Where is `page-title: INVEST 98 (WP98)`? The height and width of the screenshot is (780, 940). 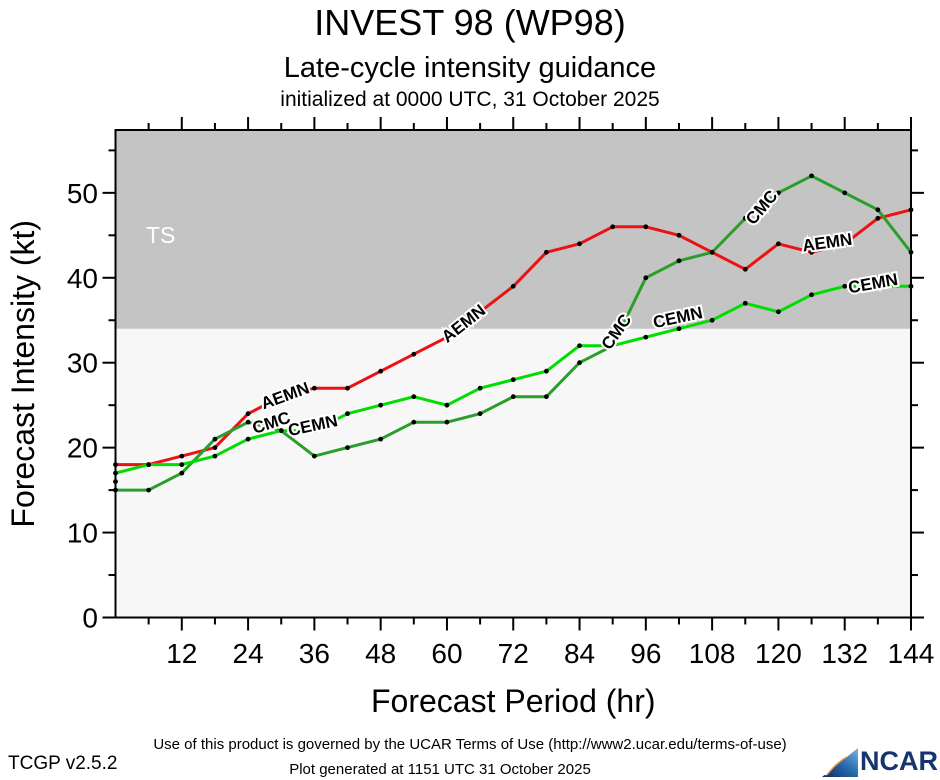 page-title: INVEST 98 (WP98) is located at coordinates (470, 22).